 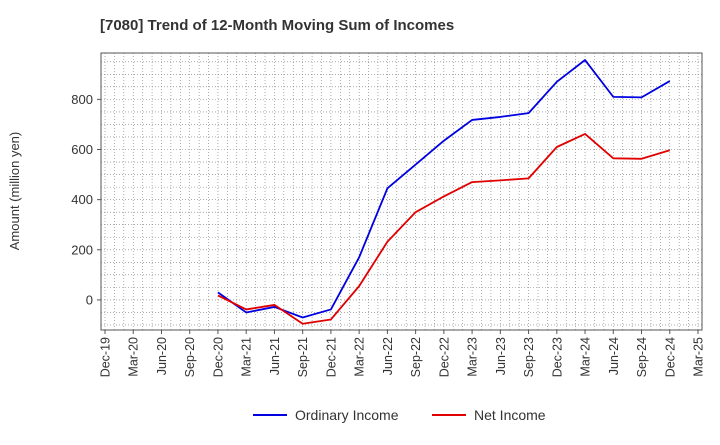 What do you see at coordinates (82, 249) in the screenshot?
I see `y-tick-label: 200` at bounding box center [82, 249].